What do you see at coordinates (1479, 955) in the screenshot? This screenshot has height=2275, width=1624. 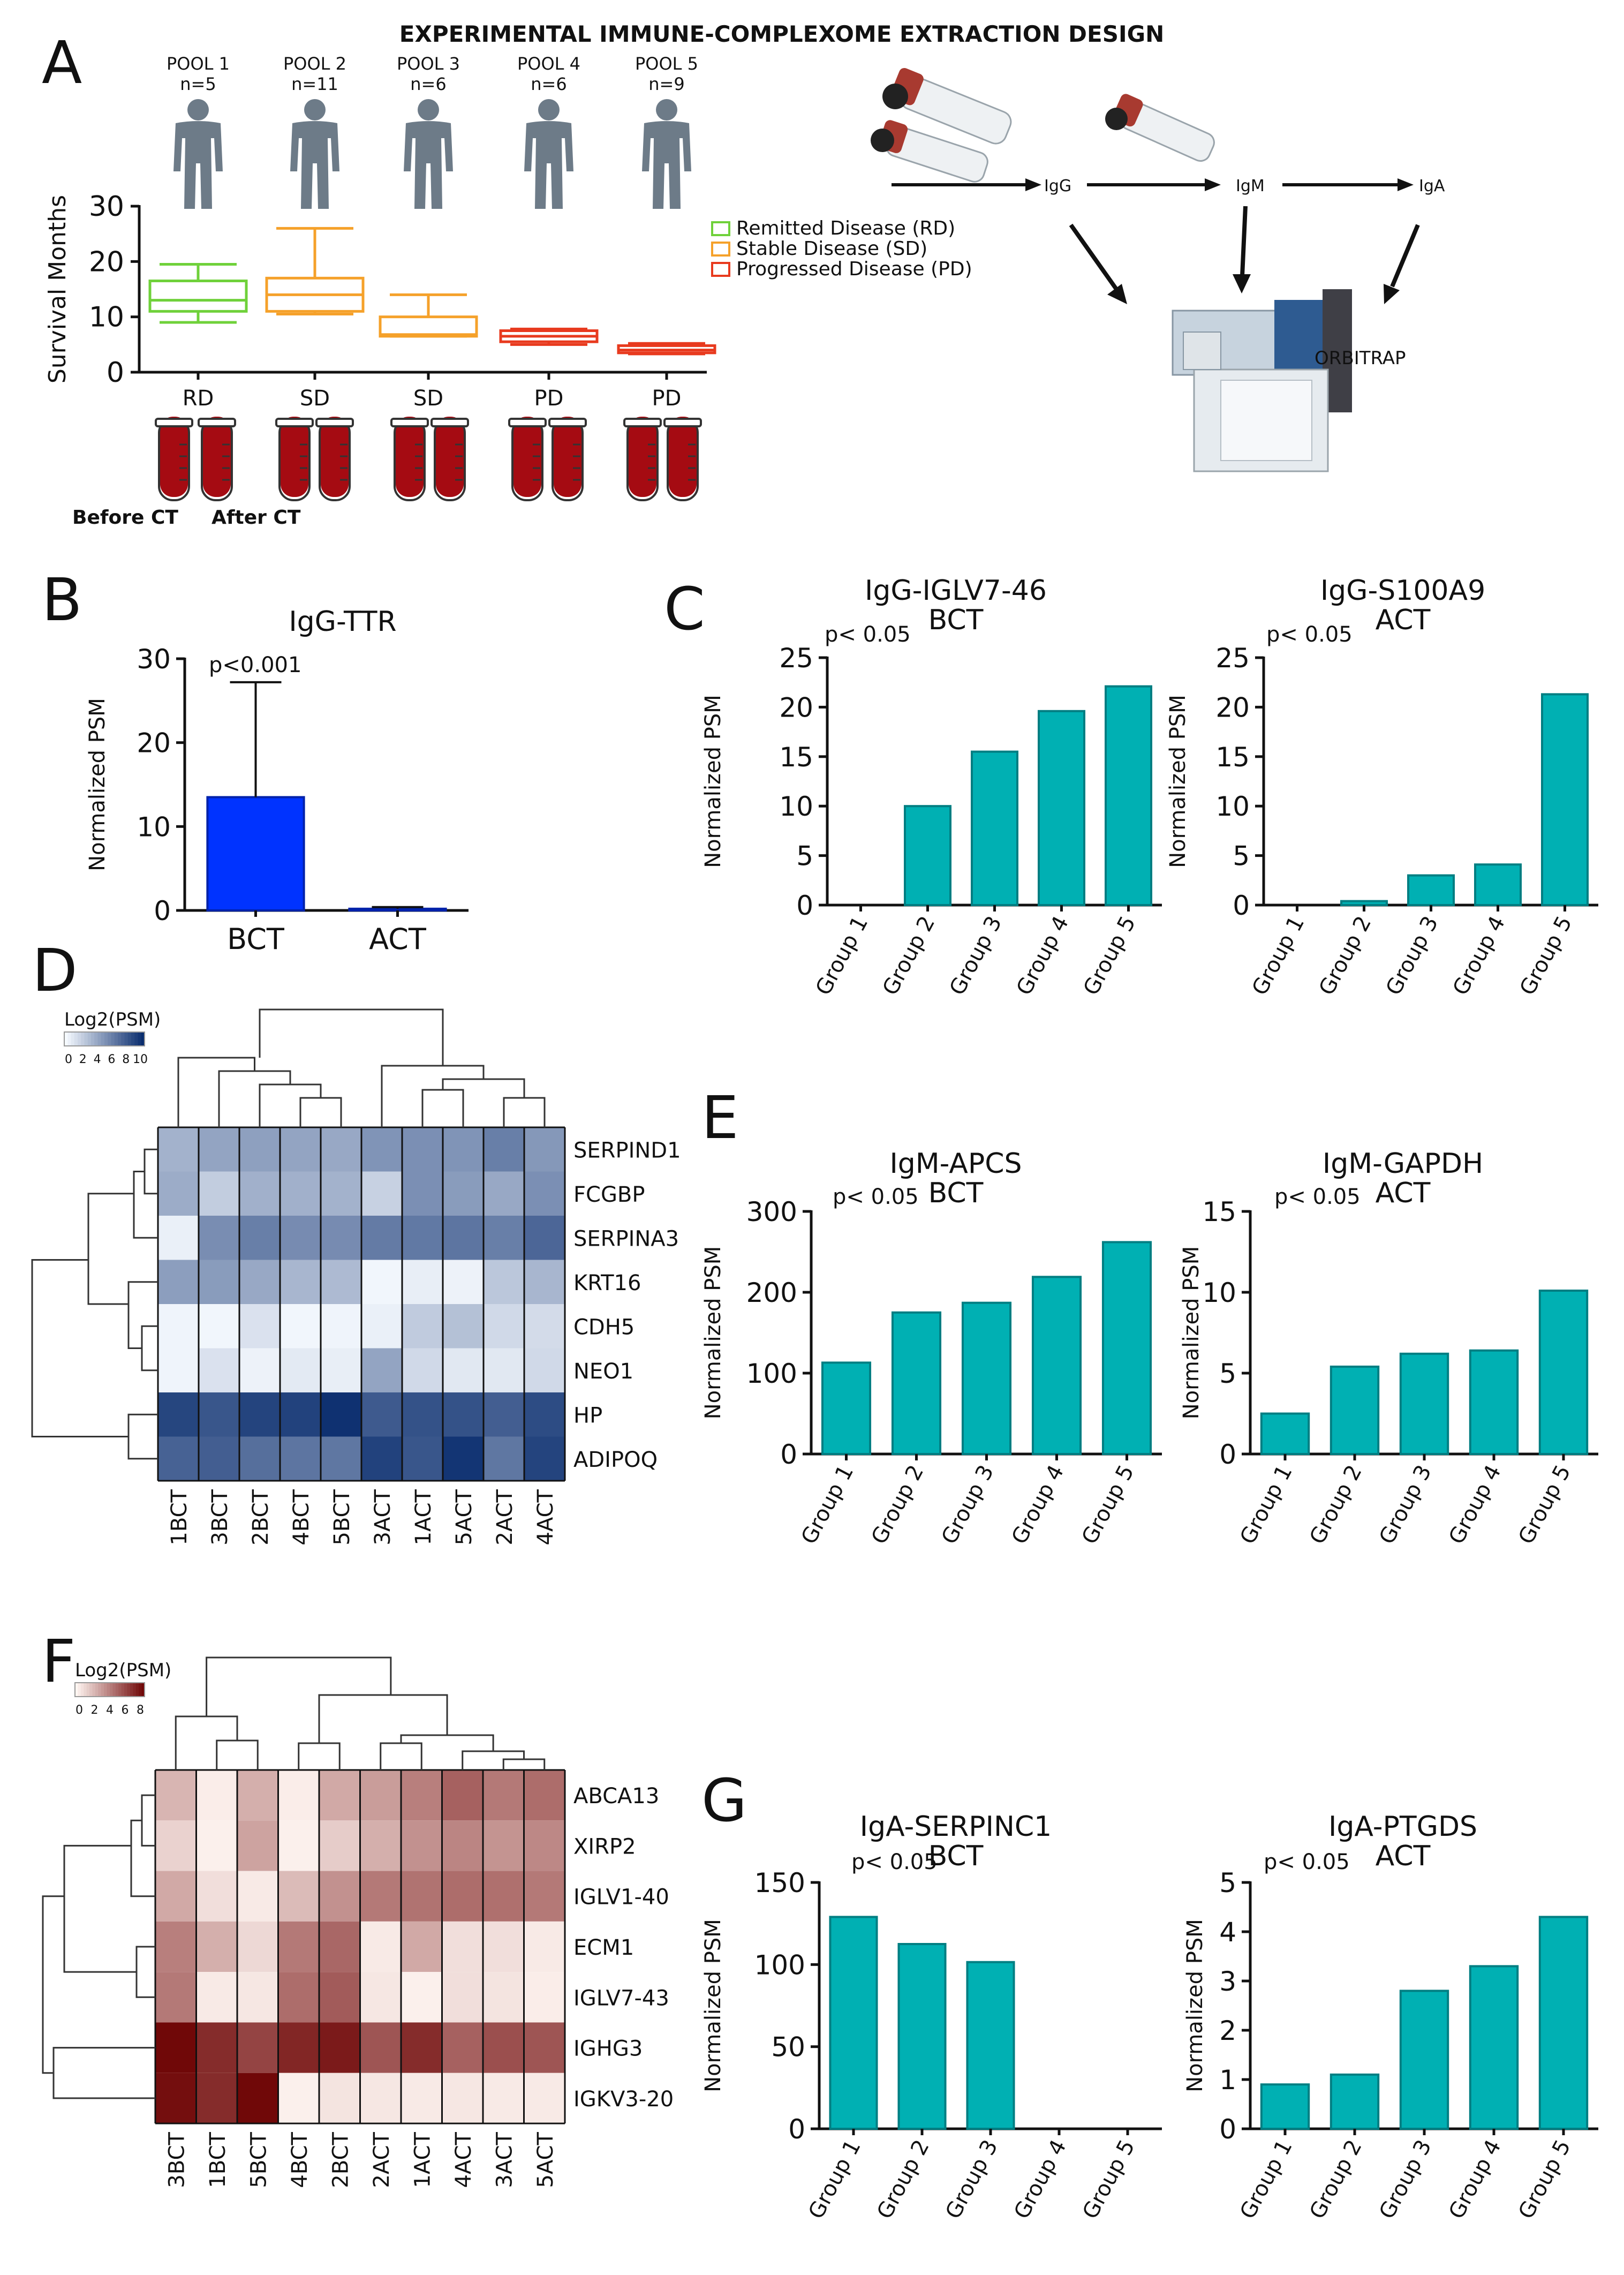 I see `x-tick-label: Group 4` at bounding box center [1479, 955].